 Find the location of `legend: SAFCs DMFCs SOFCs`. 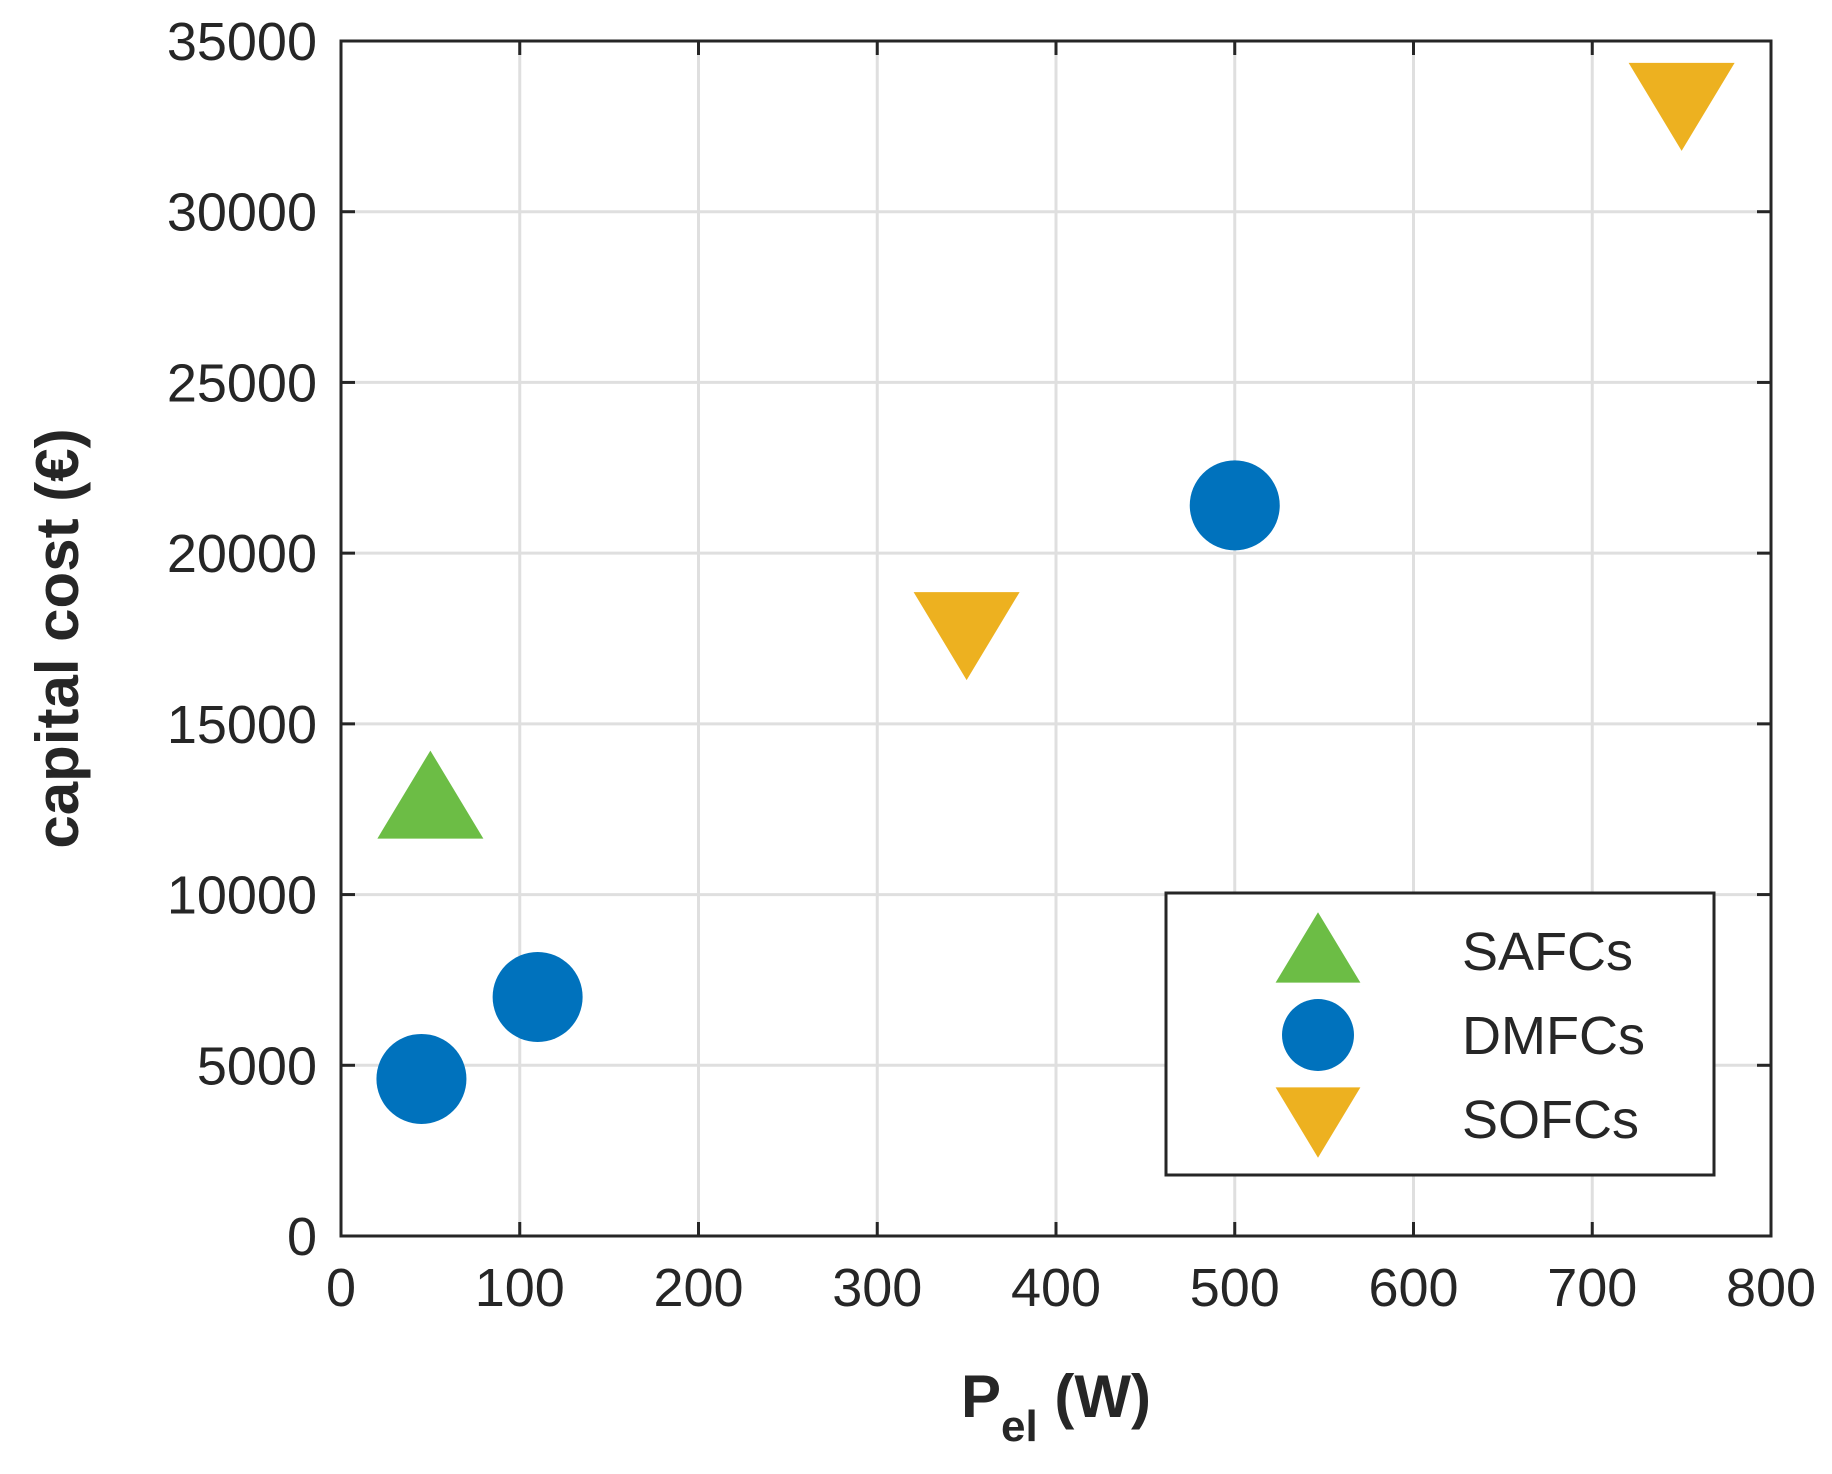

legend: SAFCs DMFCs SOFCs is located at coordinates (1440, 1034).